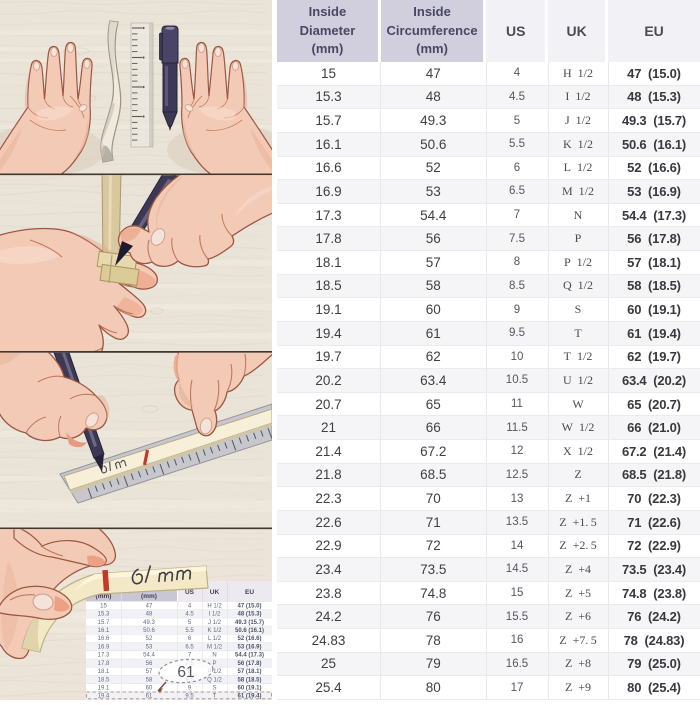  Describe the element at coordinates (189, 697) in the screenshot. I see `svg-text: 9.5` at that location.